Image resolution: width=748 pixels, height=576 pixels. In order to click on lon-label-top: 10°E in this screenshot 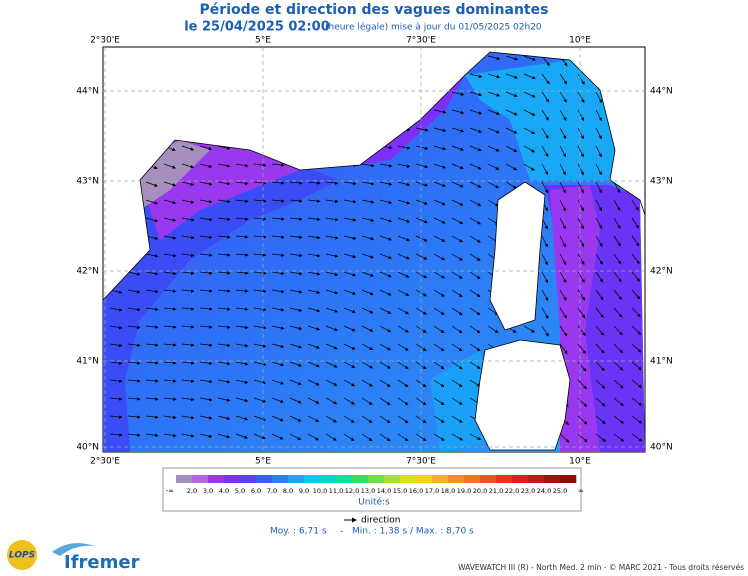, I will do `click(580, 41)`.